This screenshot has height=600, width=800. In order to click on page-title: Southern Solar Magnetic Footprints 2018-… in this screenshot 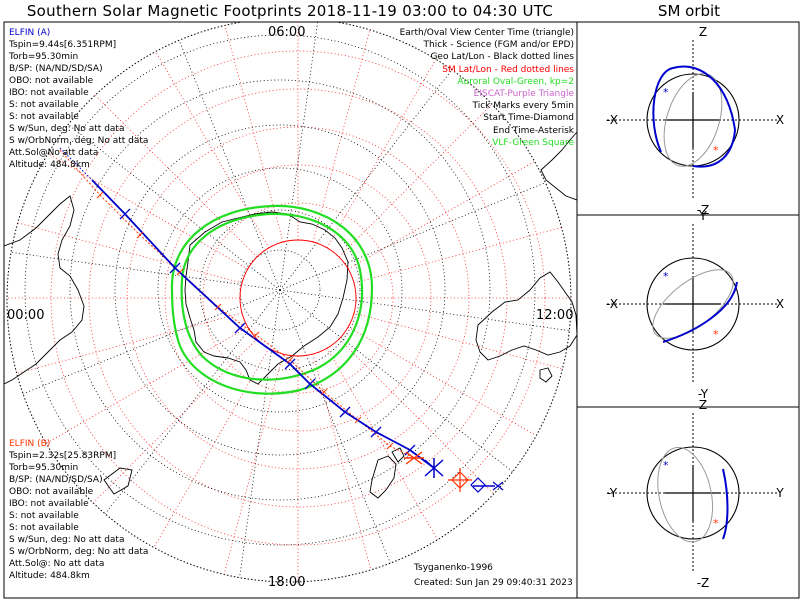, I will do `click(290, 11)`.